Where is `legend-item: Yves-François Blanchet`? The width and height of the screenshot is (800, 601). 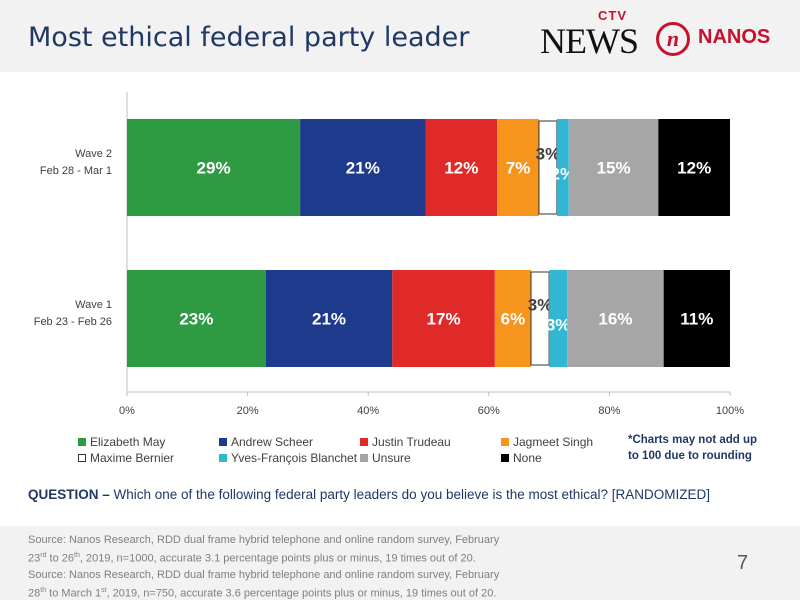 legend-item: Yves-François Blanchet is located at coordinates (288, 458).